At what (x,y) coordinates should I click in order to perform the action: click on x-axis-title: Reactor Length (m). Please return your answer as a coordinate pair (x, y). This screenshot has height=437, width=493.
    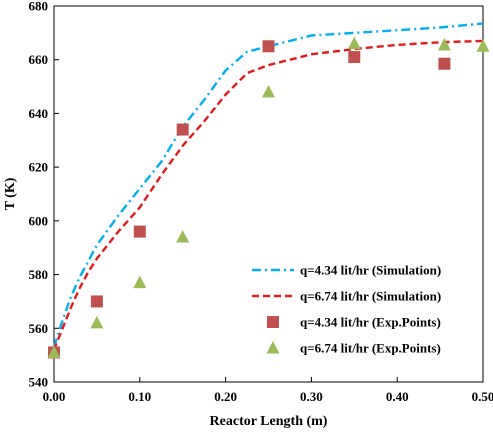
    Looking at the image, I should click on (269, 421).